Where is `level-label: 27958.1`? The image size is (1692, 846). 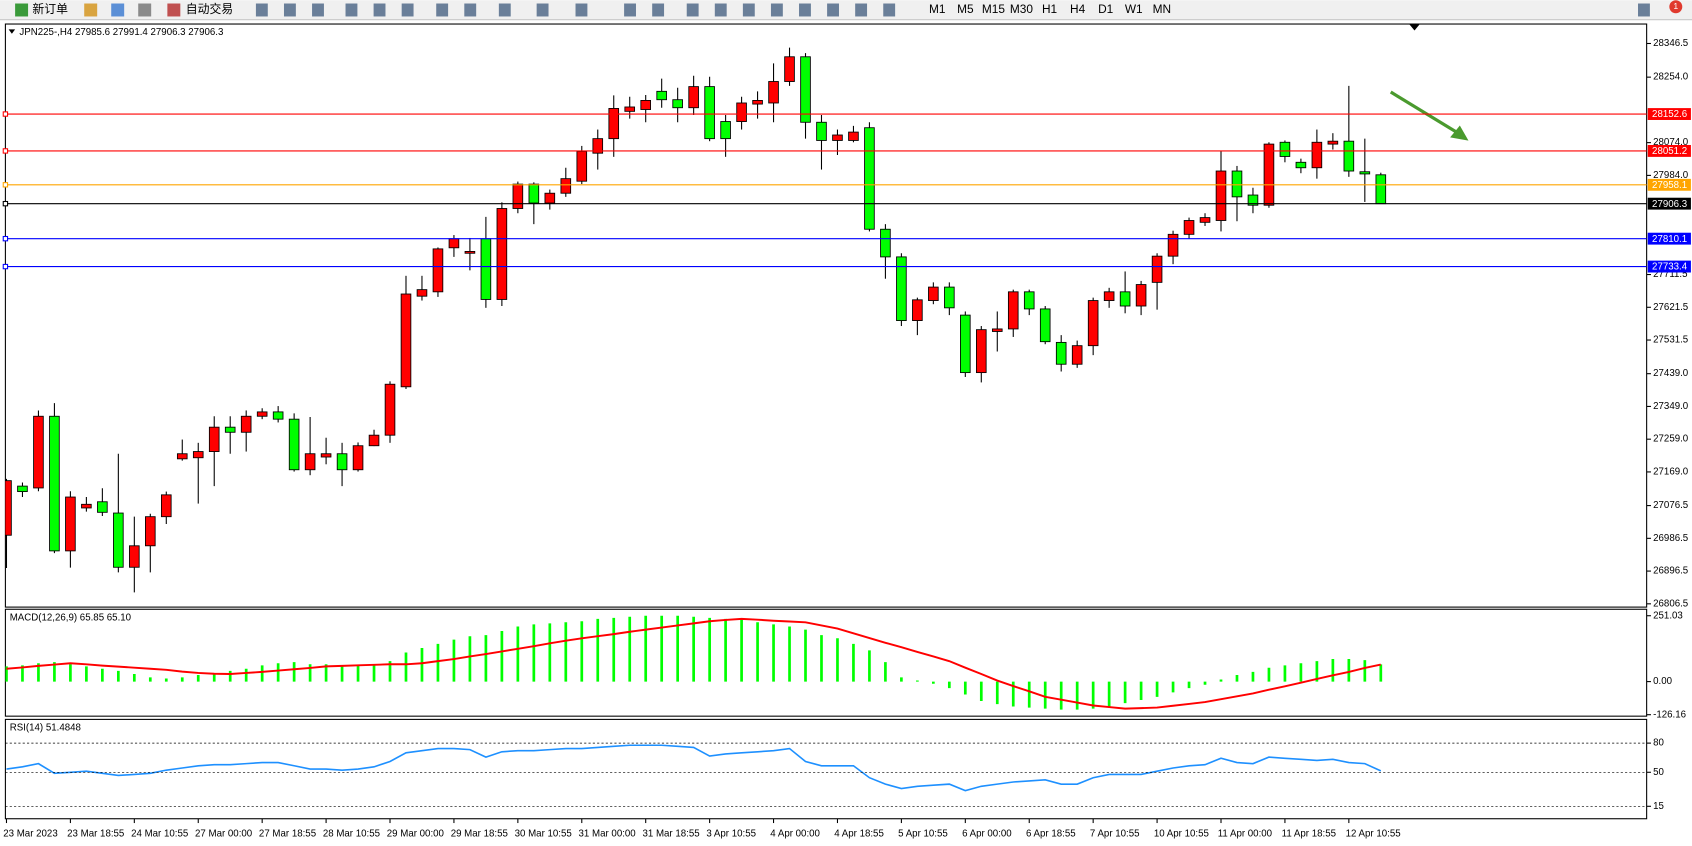
level-label: 27958.1 is located at coordinates (1669, 185).